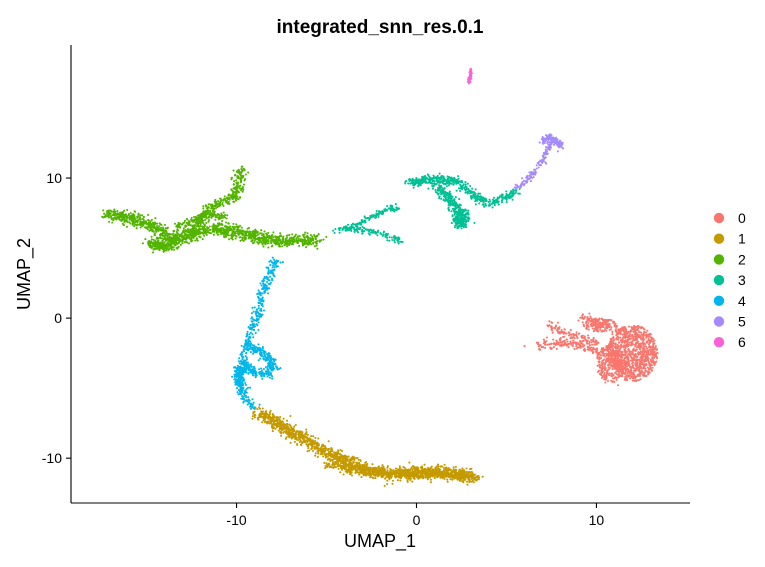 Image resolution: width=765 pixels, height=567 pixels. Describe the element at coordinates (380, 27) in the screenshot. I see `chart-title: integrated_snn_res.0.1` at that location.